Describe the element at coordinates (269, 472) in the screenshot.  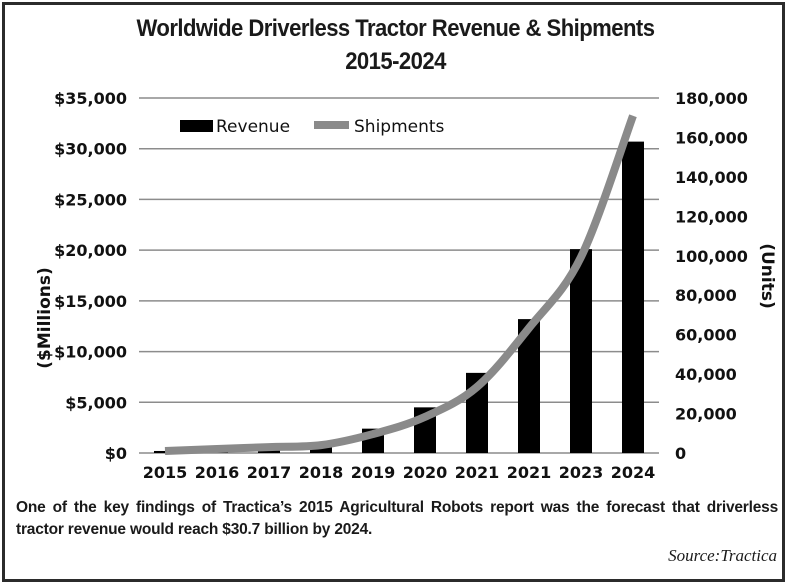
I see `x-tick-label: 2017` at that location.